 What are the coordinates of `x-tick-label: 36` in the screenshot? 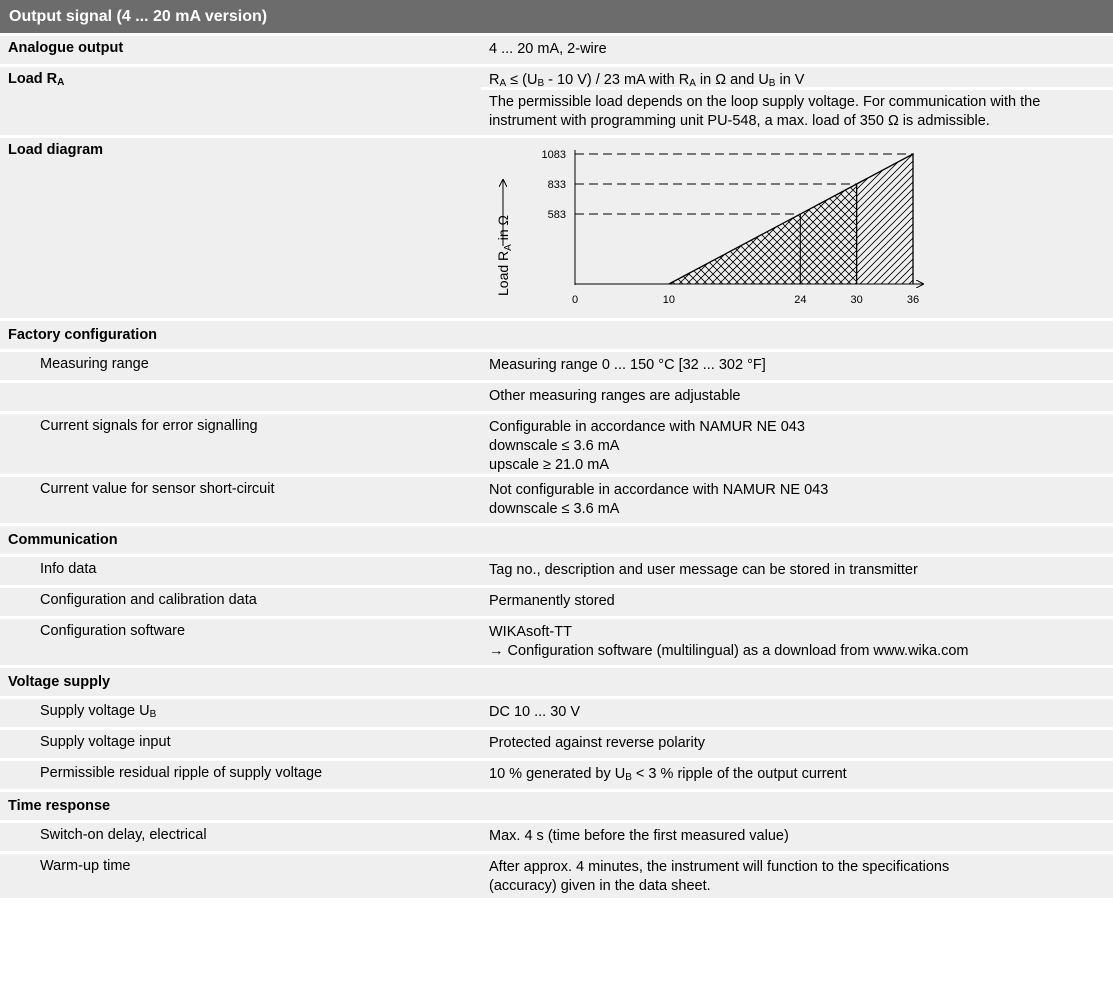 It's located at (913, 300).